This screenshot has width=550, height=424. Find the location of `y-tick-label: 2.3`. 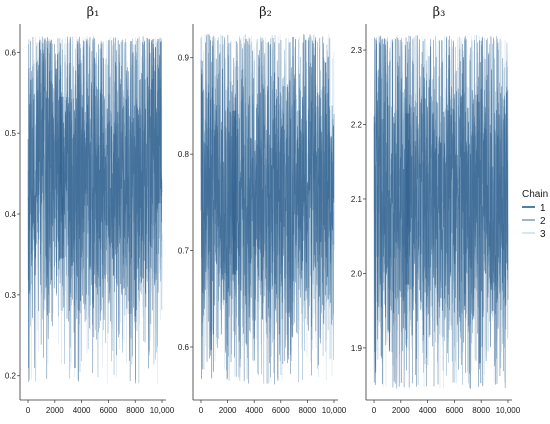

y-tick-label: 2.3 is located at coordinates (357, 50).